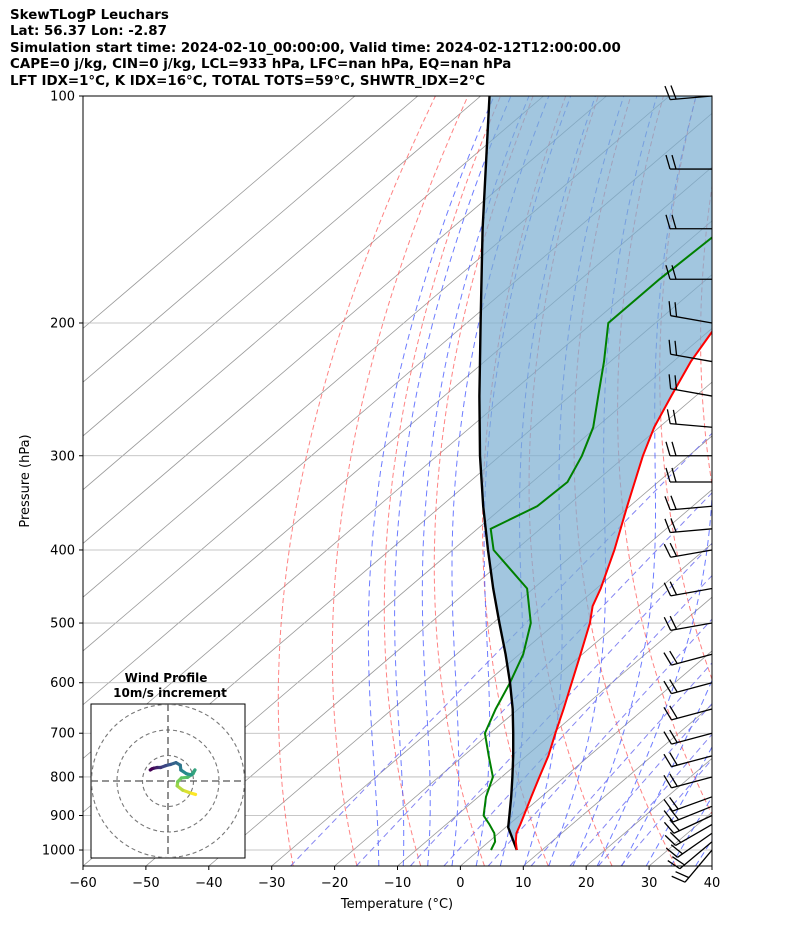 The width and height of the screenshot is (794, 937). Describe the element at coordinates (334, 883) in the screenshot. I see `x-tick-label: −20` at that location.